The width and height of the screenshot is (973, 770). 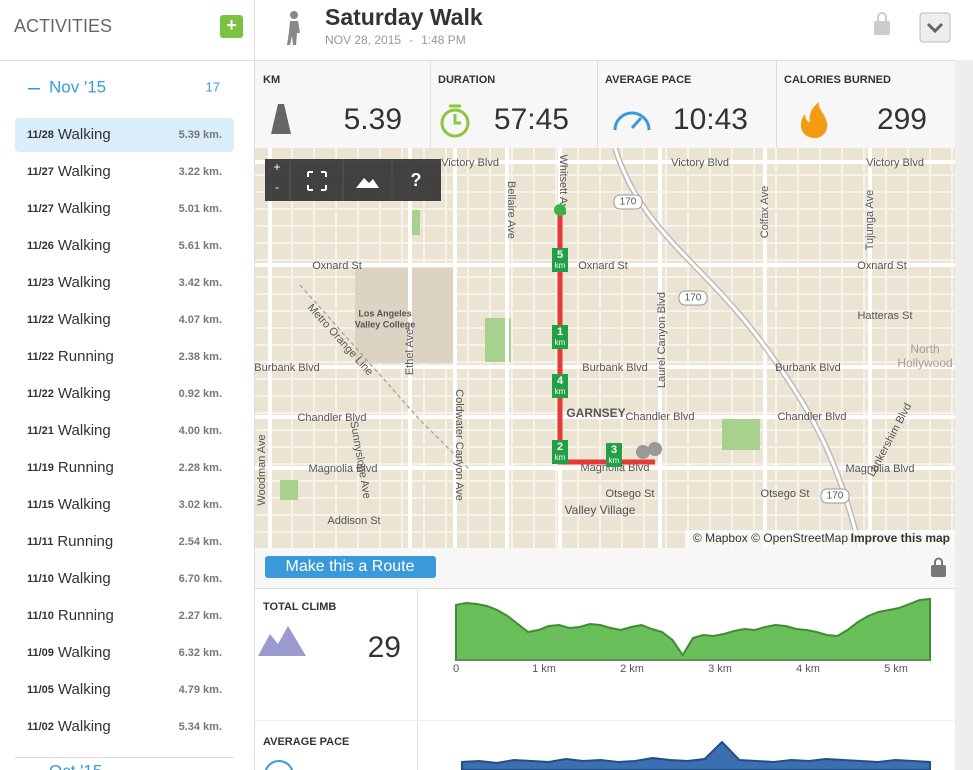 What do you see at coordinates (40, 616) in the screenshot?
I see `activity-date: 11/10` at bounding box center [40, 616].